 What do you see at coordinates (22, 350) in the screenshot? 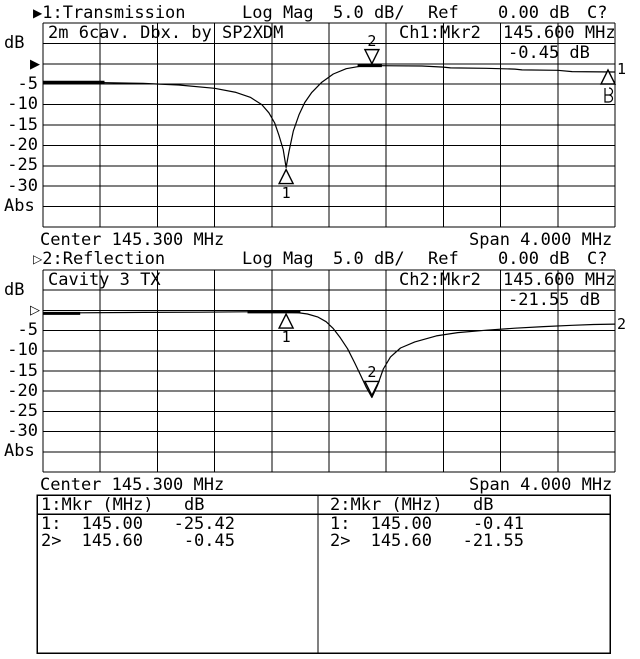
I see `ch2-ytick: -10` at bounding box center [22, 350].